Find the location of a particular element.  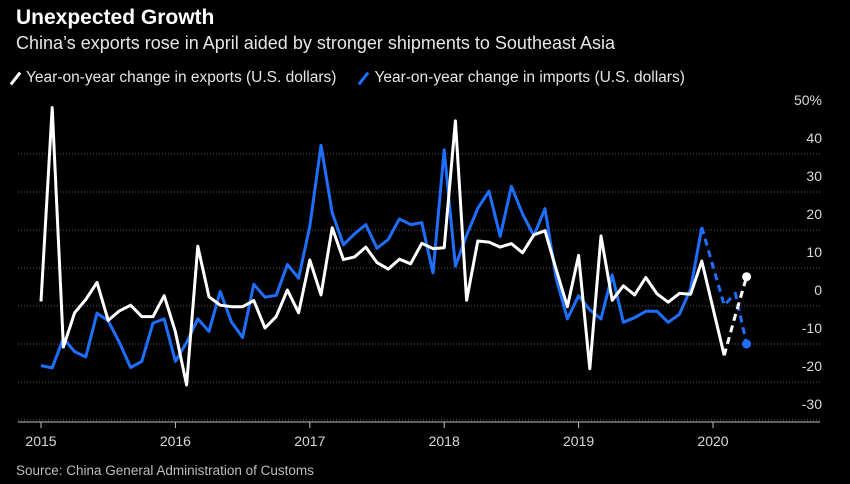

y-tick-label: -20 is located at coordinates (812, 366).